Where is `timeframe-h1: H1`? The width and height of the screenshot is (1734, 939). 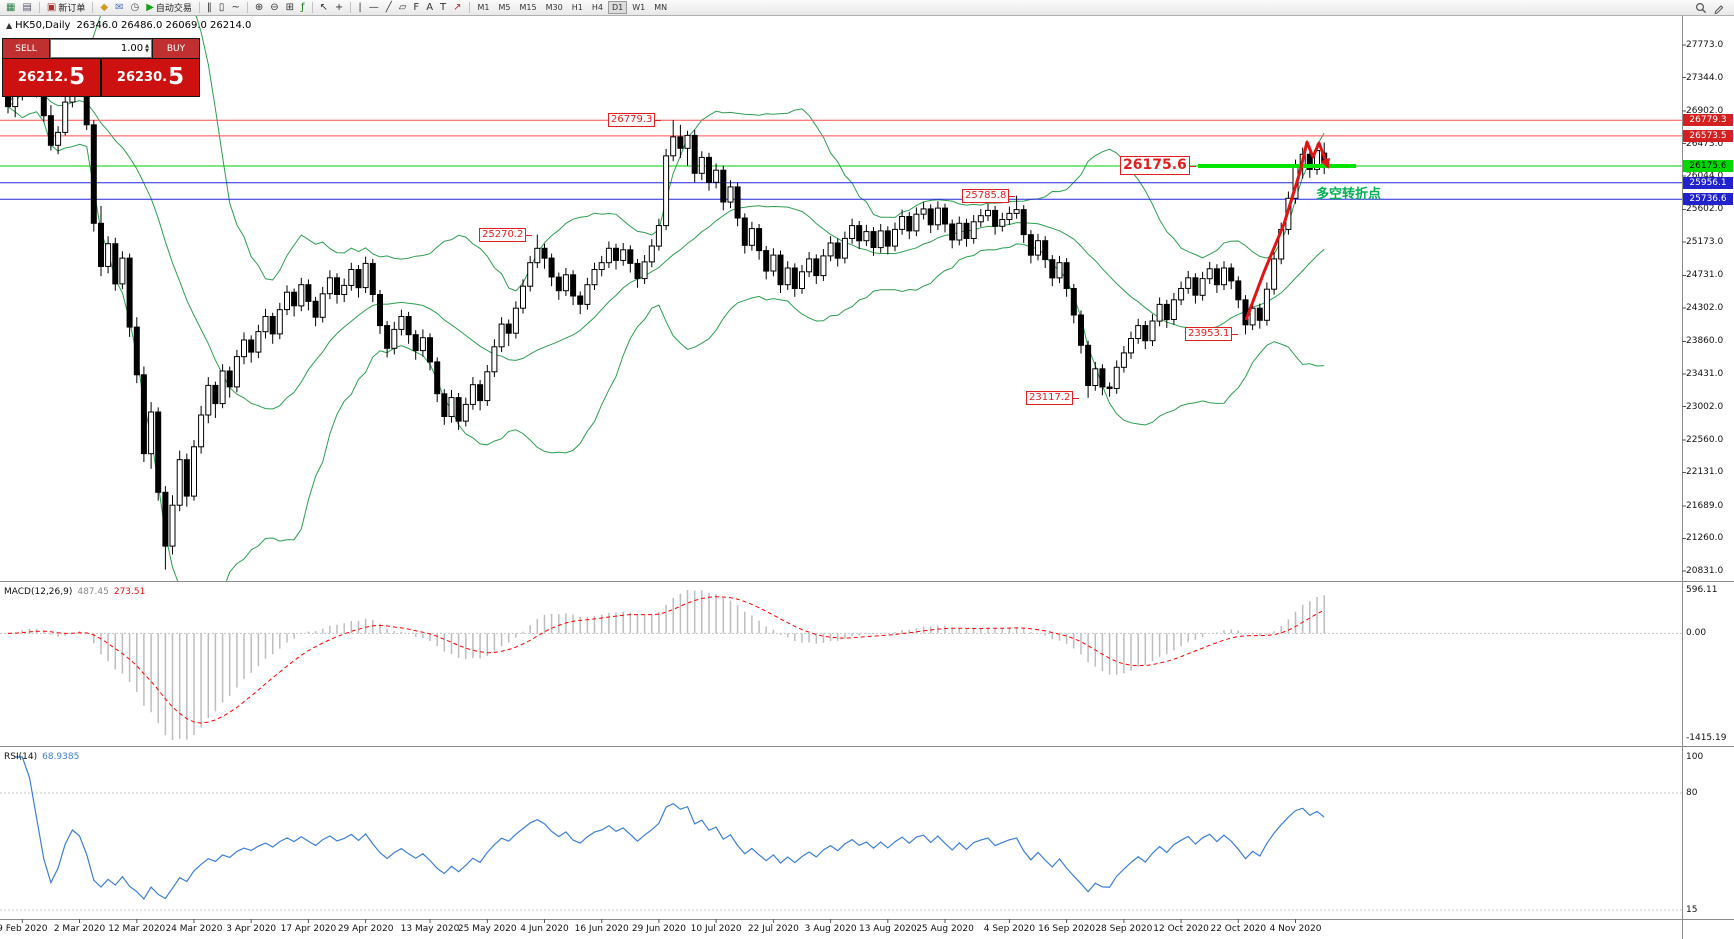
timeframe-h1: H1 is located at coordinates (577, 7).